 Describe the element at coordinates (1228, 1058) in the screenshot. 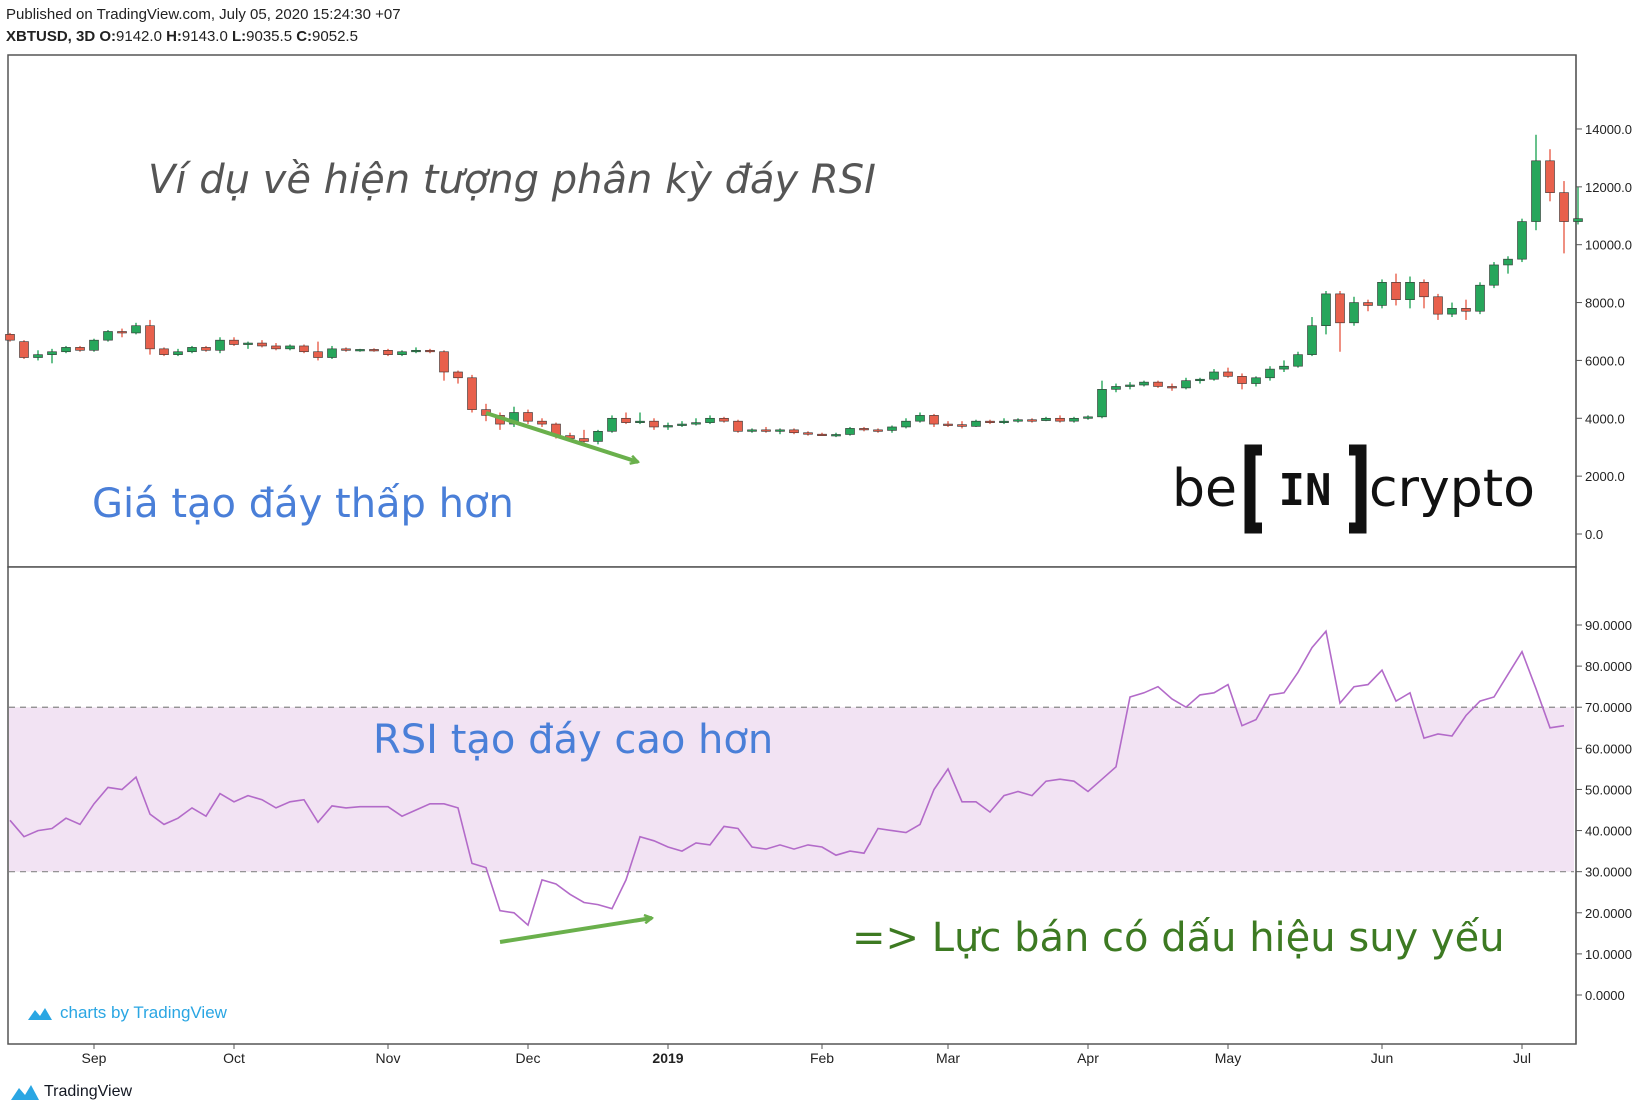

I see `time-tick-label: May` at that location.